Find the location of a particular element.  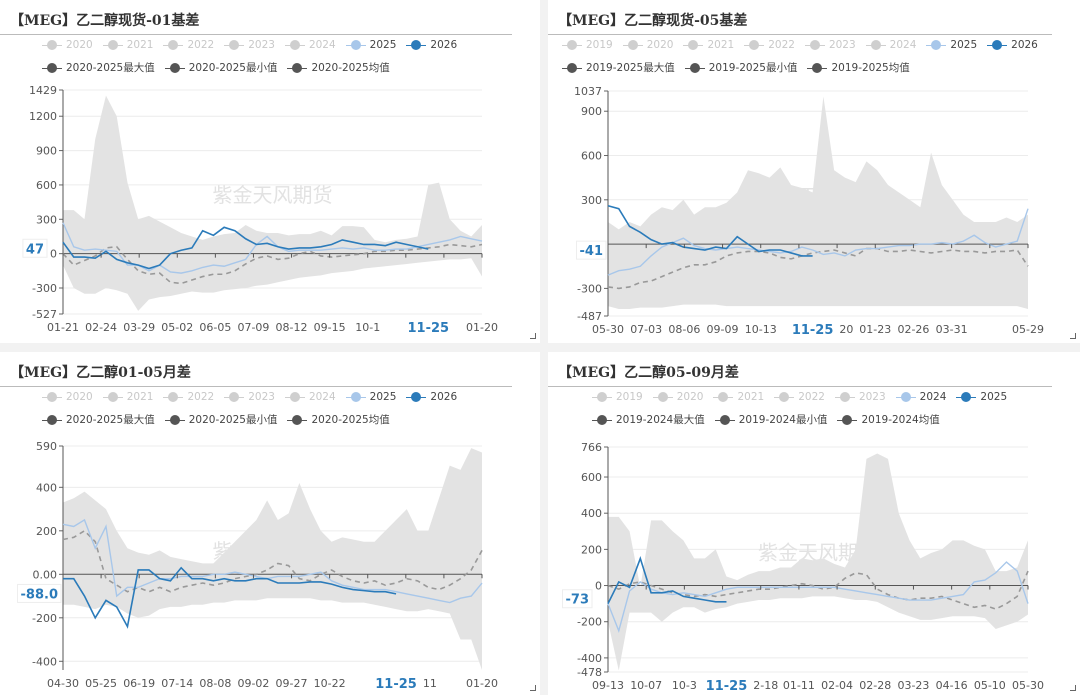

legend-item-stat: 2019-2025最大值 is located at coordinates (618, 67).